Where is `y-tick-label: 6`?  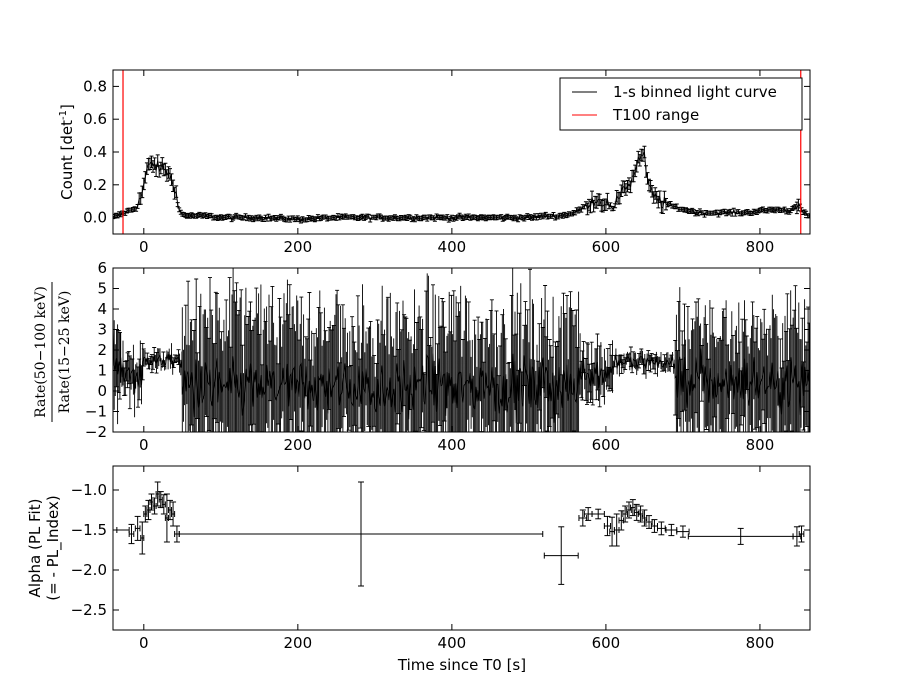 y-tick-label: 6 is located at coordinates (102, 268).